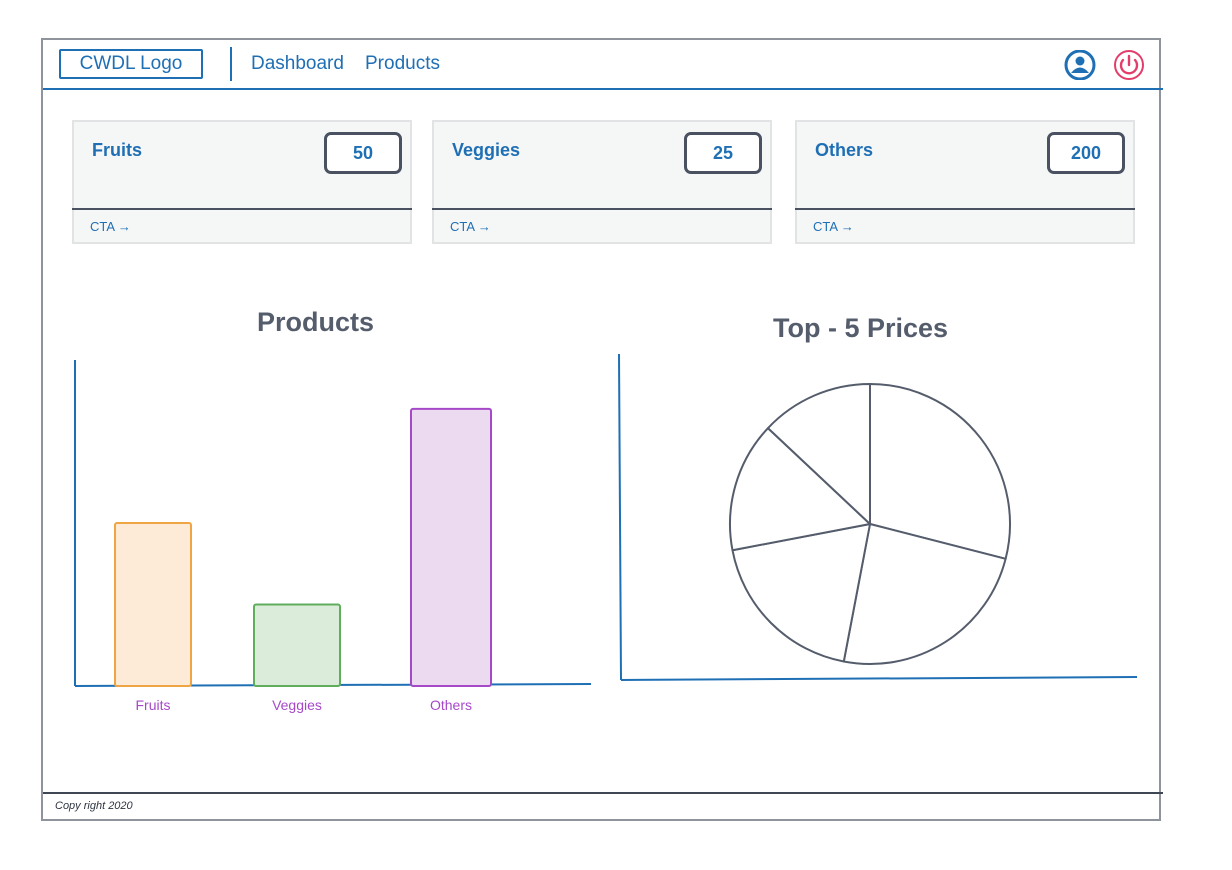  Describe the element at coordinates (723, 153) in the screenshot. I see `card-count-badge: 25` at that location.